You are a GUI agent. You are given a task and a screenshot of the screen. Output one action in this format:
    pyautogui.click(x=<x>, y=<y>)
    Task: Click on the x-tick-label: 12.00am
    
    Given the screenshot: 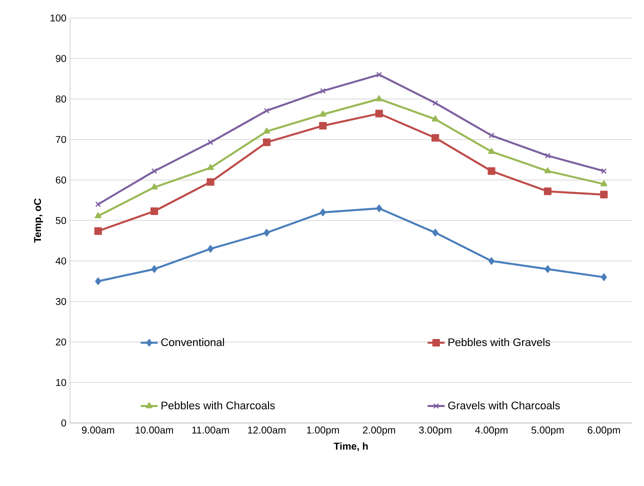 What is the action you would take?
    pyautogui.click(x=267, y=430)
    